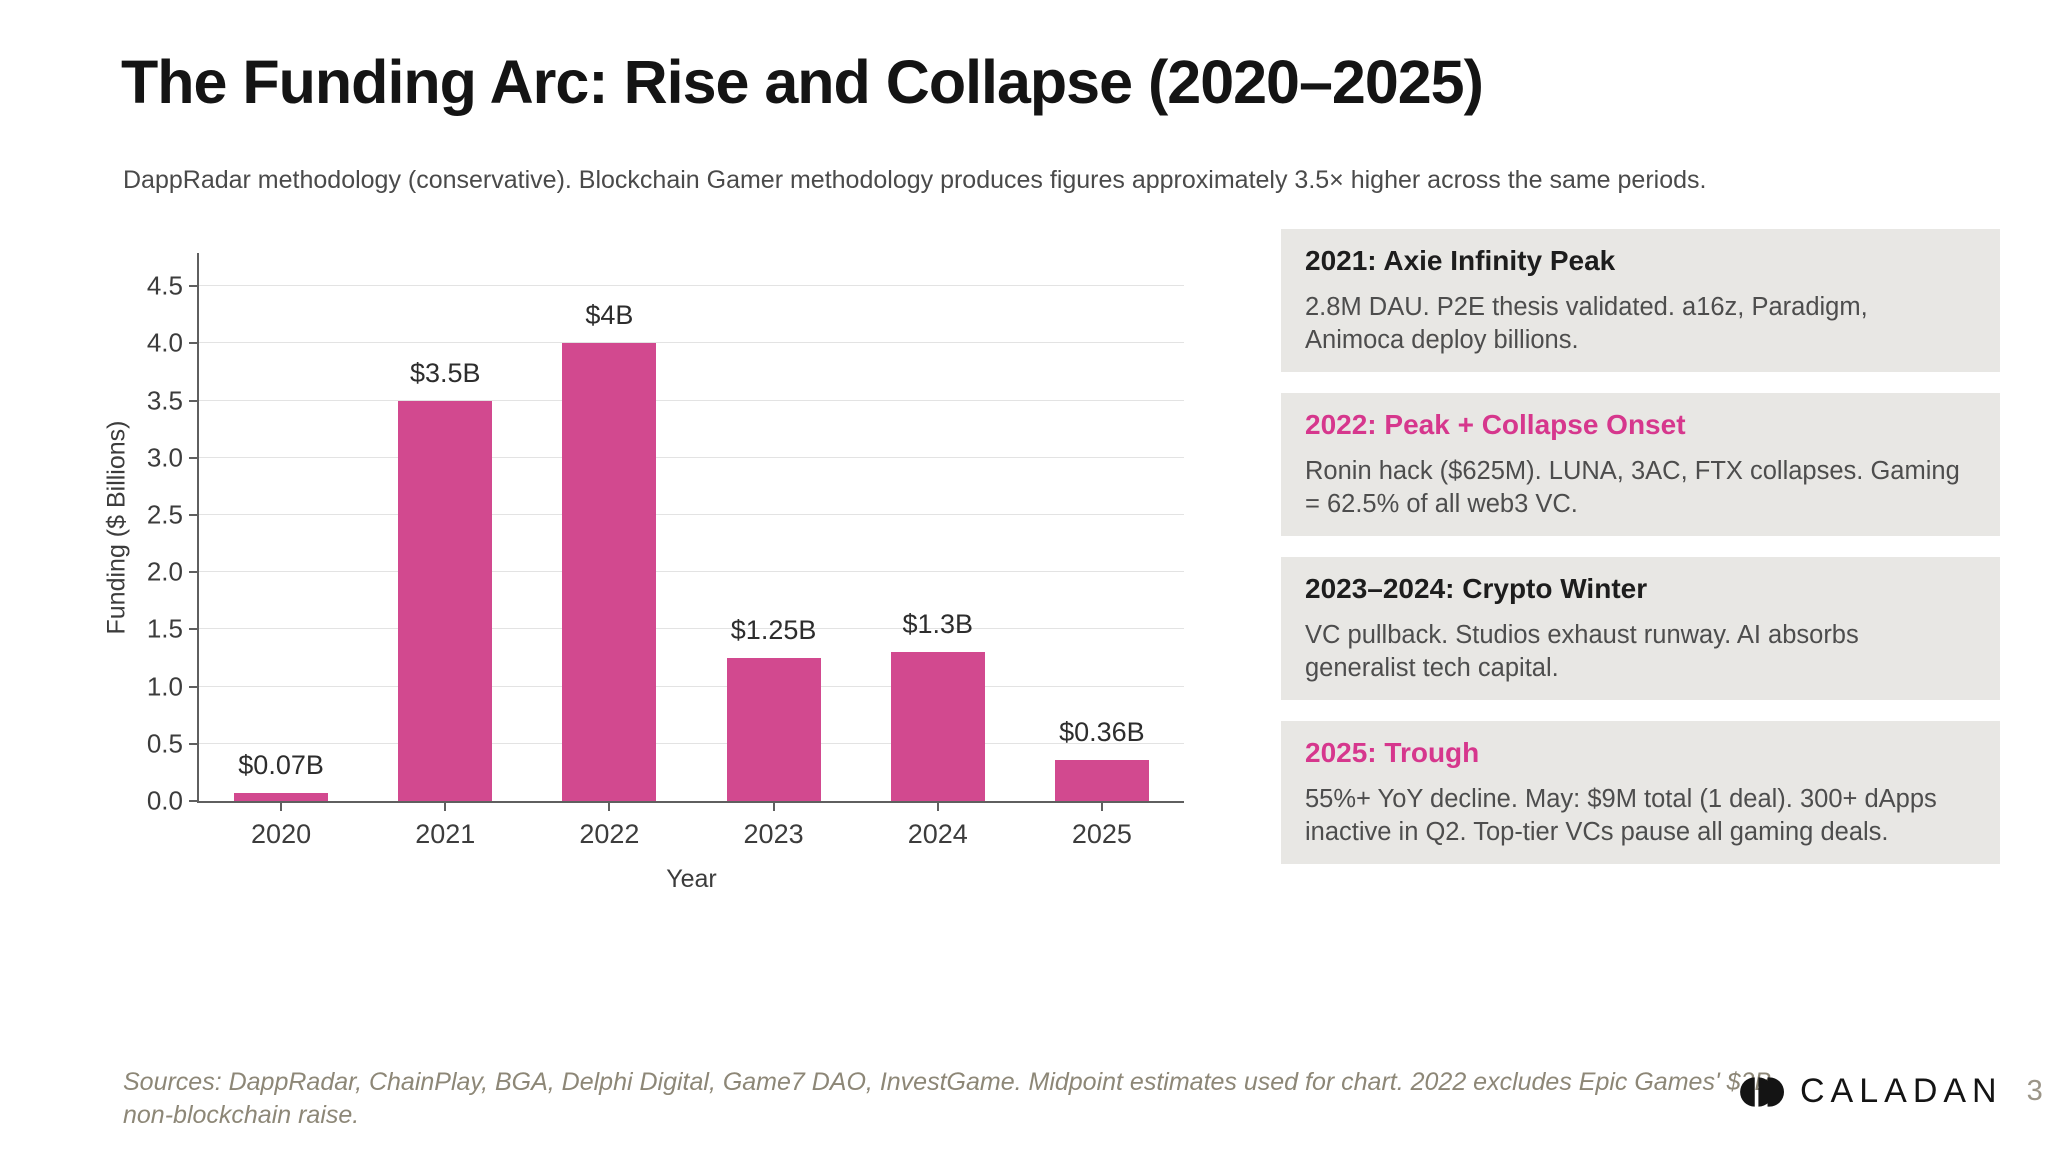 The image size is (2048, 1152). I want to click on y-tick-label: 2.0, so click(164, 571).